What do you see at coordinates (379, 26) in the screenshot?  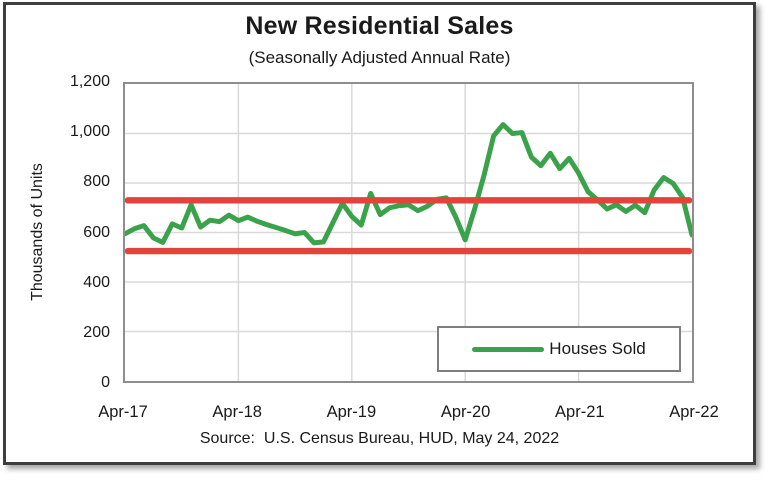 I see `chart-title: New Residential Sales` at bounding box center [379, 26].